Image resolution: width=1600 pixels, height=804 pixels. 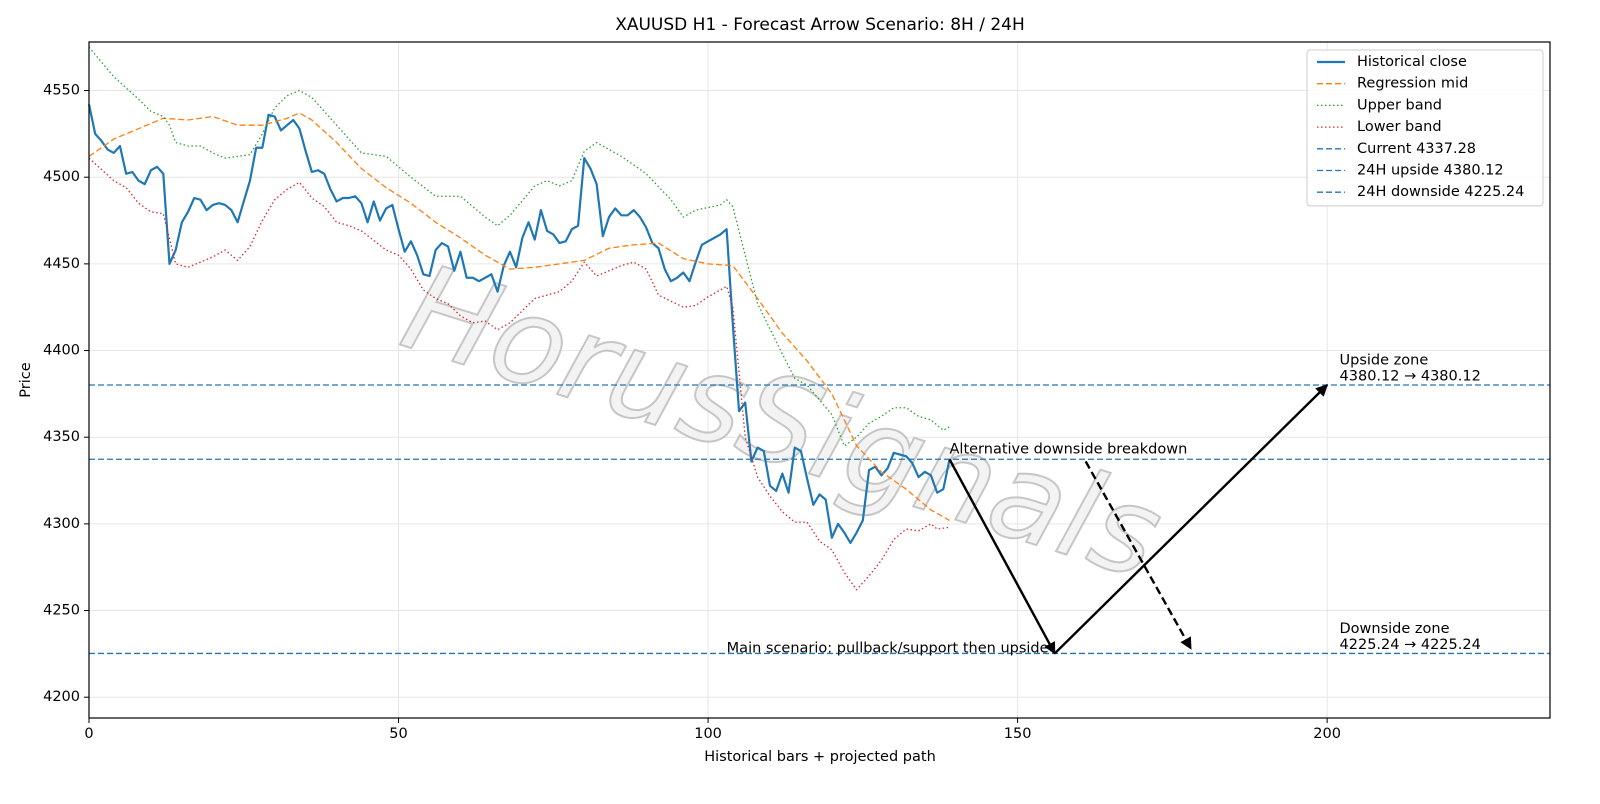 I want to click on x-axis-label: Historical bars + projected path, so click(x=820, y=757).